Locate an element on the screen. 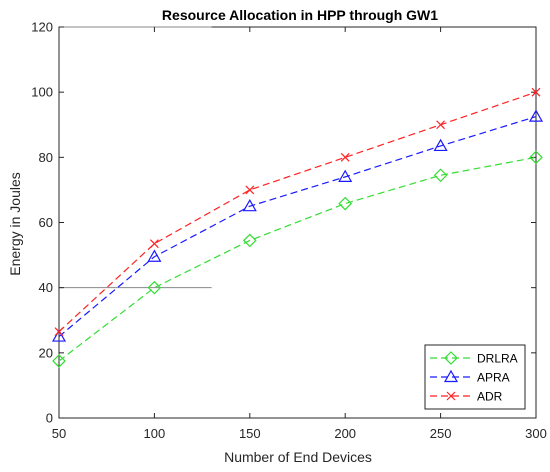 The image size is (550, 472). legend-marker-adr is located at coordinates (451, 396).